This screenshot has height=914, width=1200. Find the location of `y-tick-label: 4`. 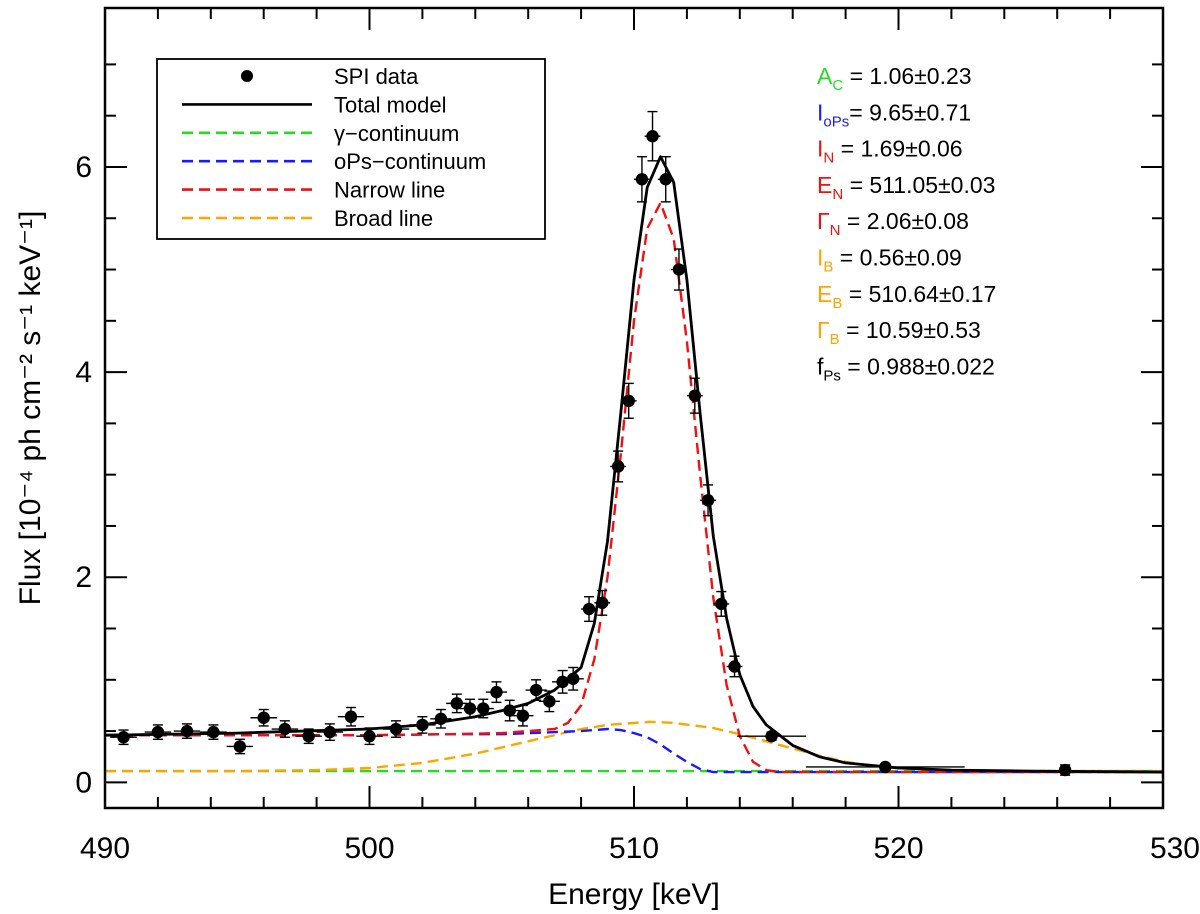

y-tick-label: 4 is located at coordinates (83, 372).